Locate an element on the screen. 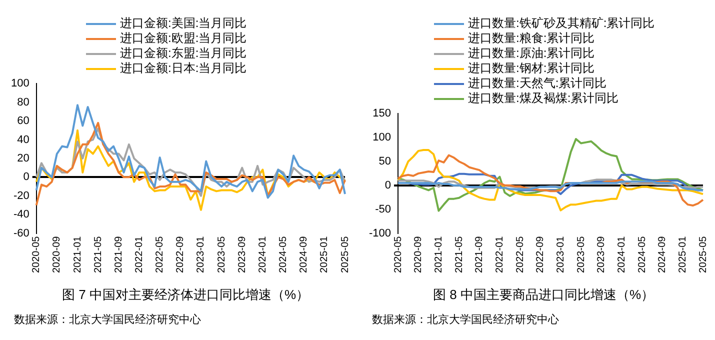 This screenshot has width=715, height=340. y-tick-label: -60 is located at coordinates (21, 233).